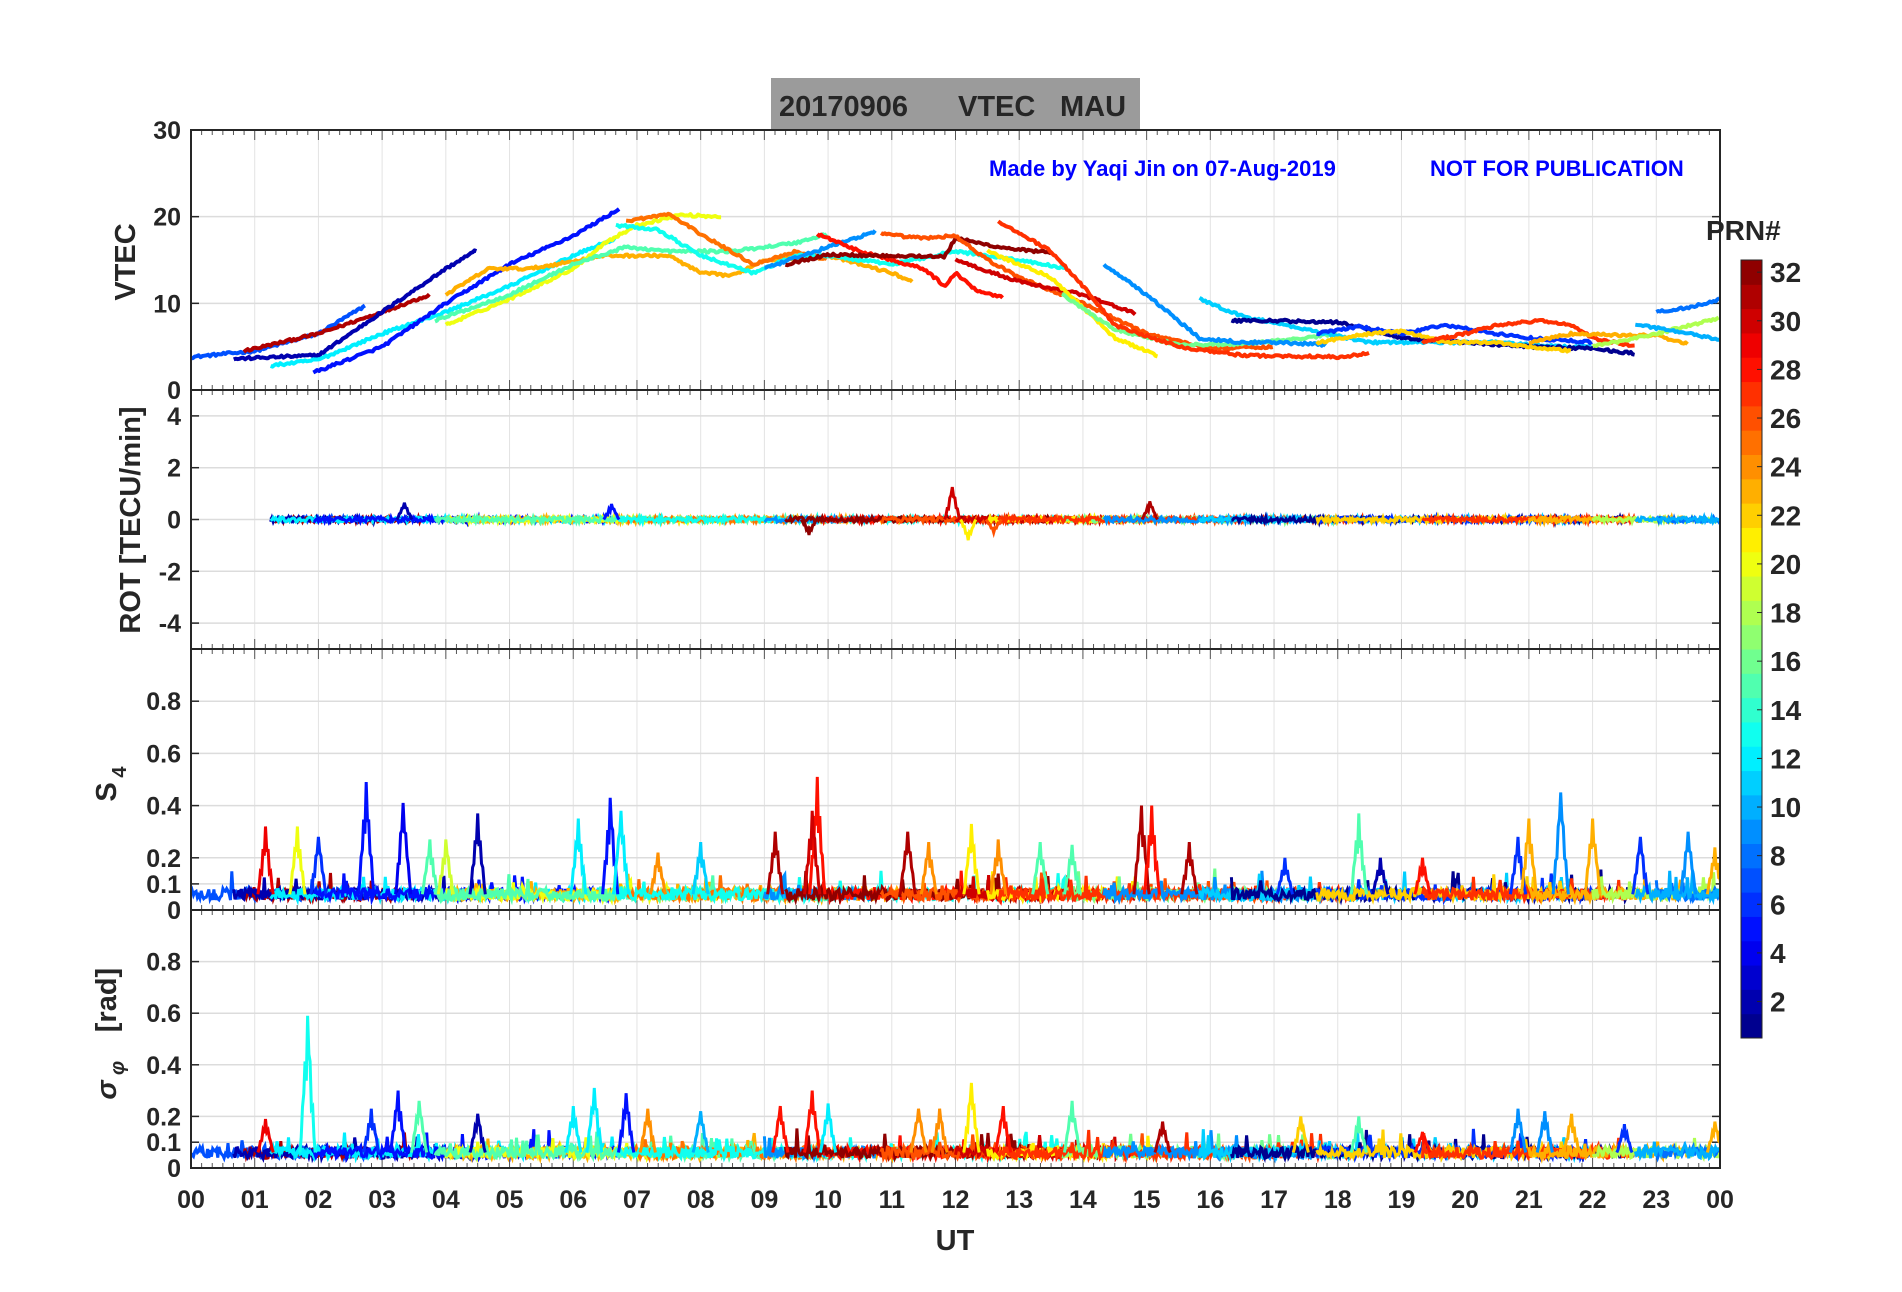  Describe the element at coordinates (107, 1089) in the screenshot. I see `sigma-ylabel-main: σ` at that location.